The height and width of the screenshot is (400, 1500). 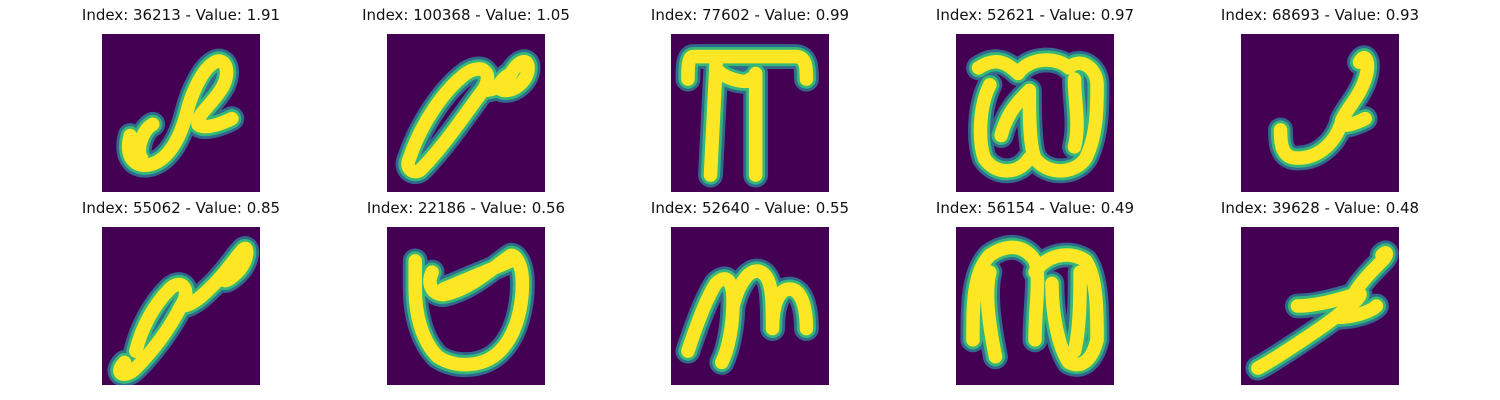 I want to click on panel-title: Index: 22186 - Value: 0.56, so click(x=466, y=208).